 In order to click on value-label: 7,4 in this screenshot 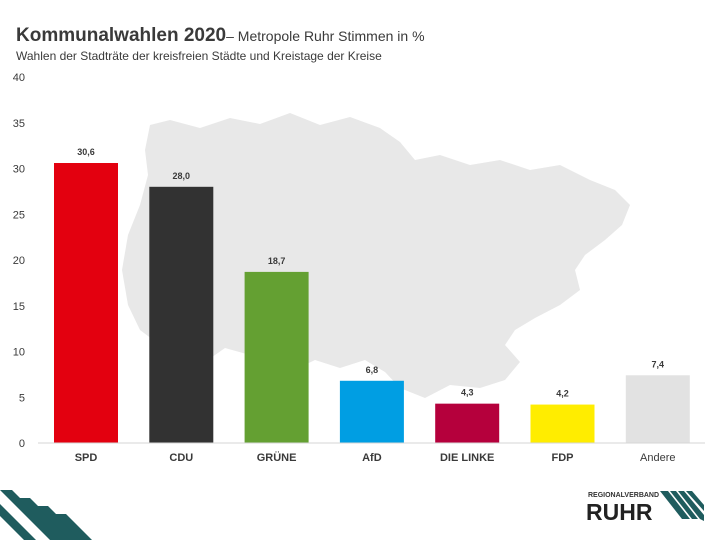, I will do `click(658, 364)`.